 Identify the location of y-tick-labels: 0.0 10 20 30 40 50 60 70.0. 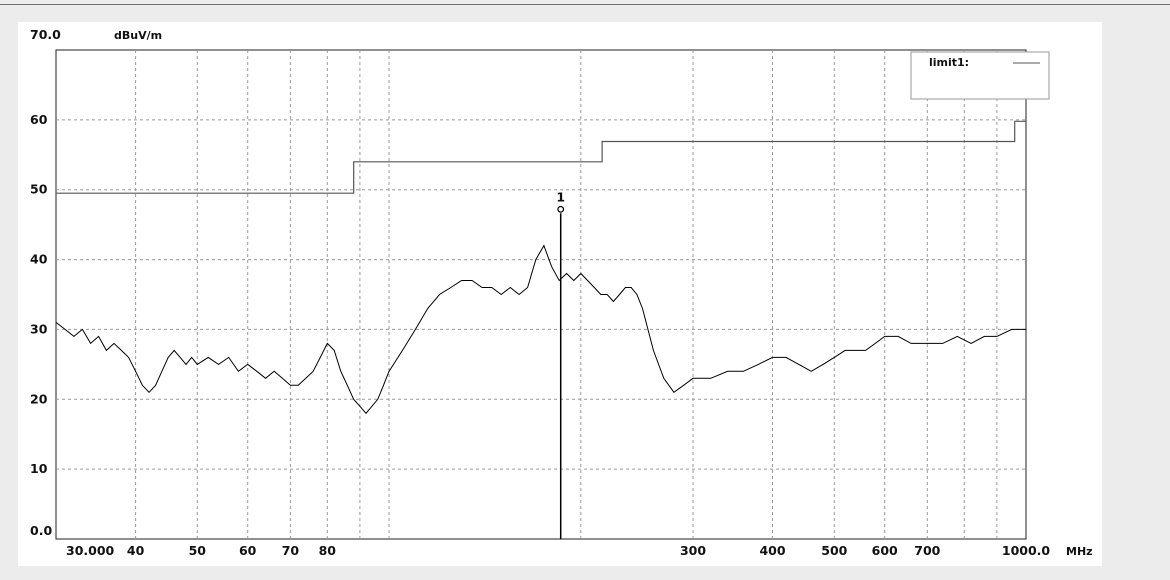
(45, 282).